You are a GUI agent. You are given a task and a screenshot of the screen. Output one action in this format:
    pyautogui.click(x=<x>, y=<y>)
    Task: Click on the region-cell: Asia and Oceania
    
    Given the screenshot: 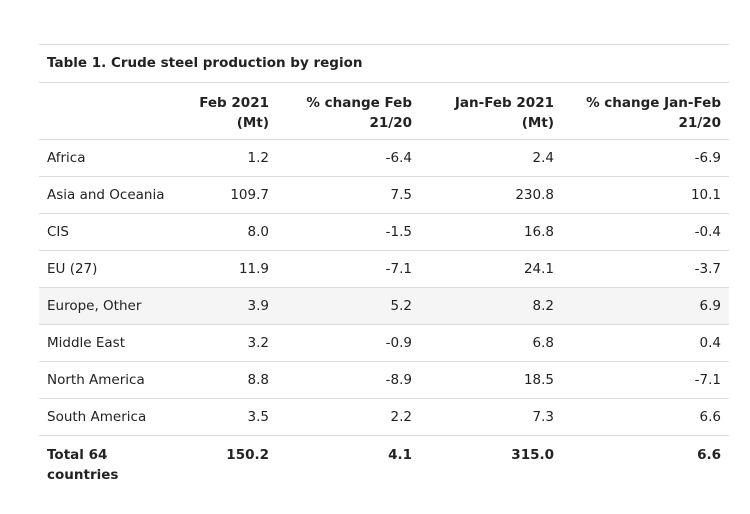 What is the action you would take?
    pyautogui.click(x=106, y=195)
    